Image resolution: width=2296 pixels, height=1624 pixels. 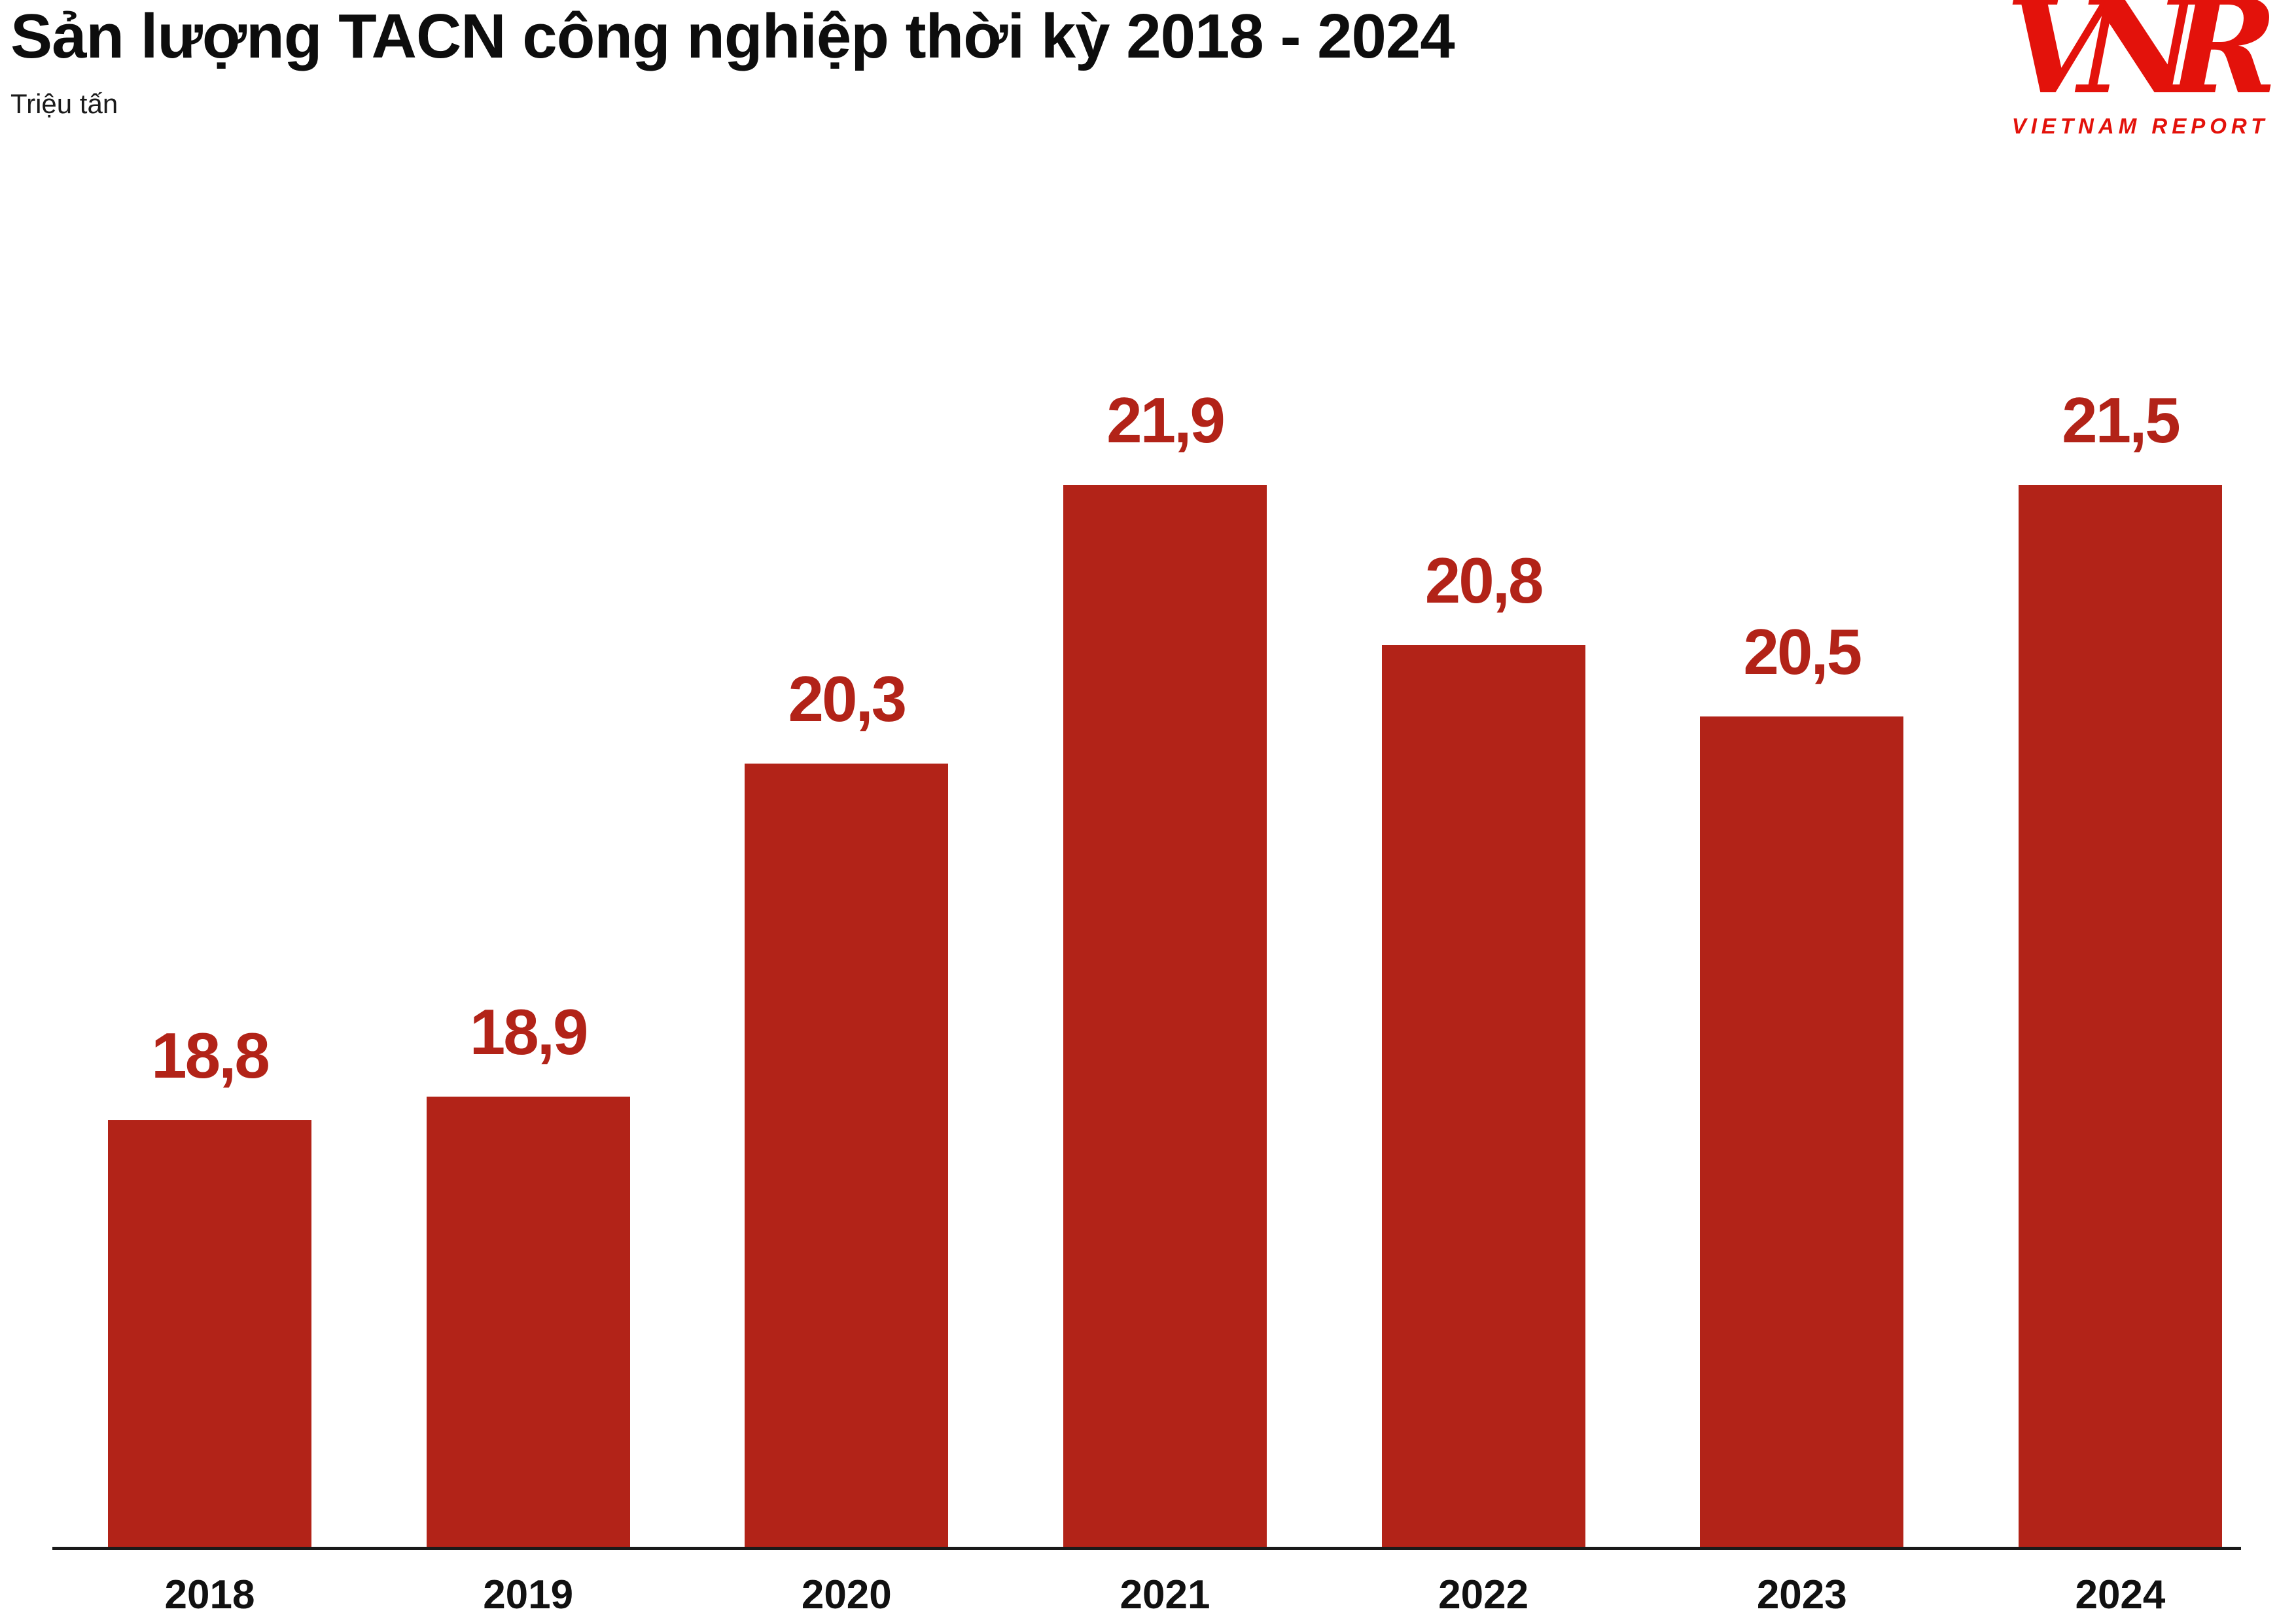 I want to click on vnr-logo-icon: VNR, so click(x=2141, y=62).